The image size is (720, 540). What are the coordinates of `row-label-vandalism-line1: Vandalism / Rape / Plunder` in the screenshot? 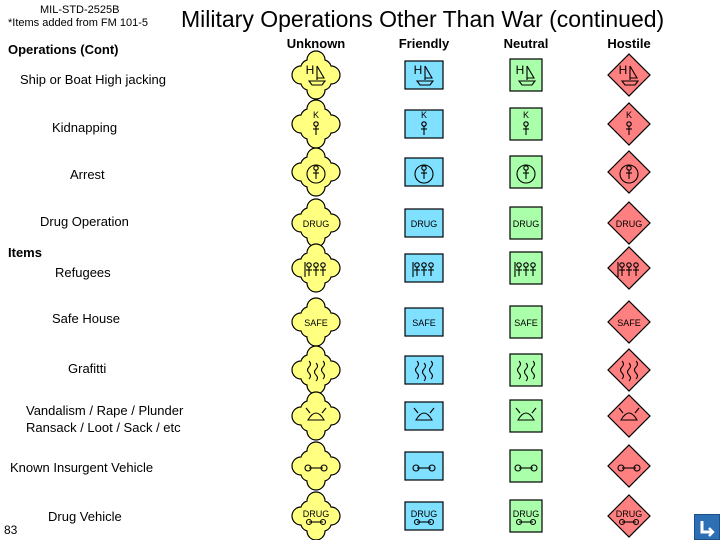 It's located at (105, 410).